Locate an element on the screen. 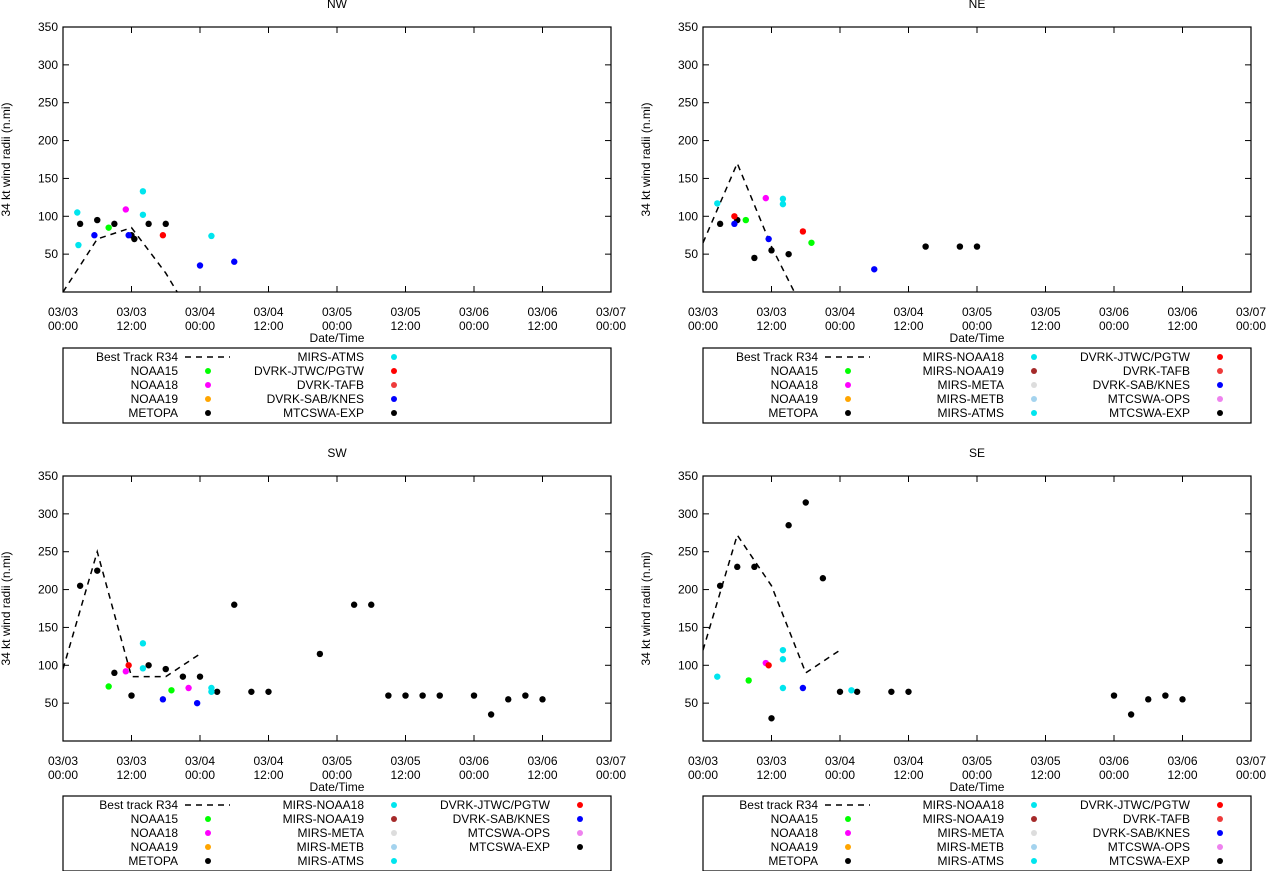  legend-label-dvrk-sab-knes: DVRK-SAB/KNES is located at coordinates (1141, 385).